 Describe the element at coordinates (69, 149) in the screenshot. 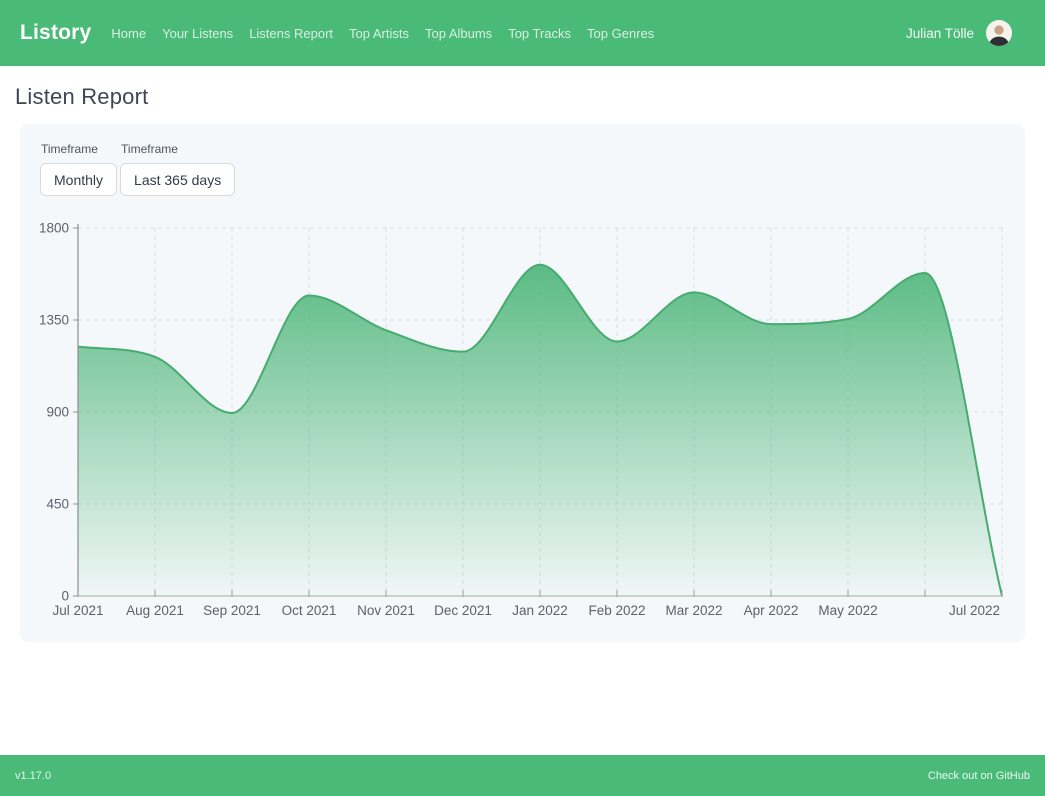

I see `timeframe-type-label: Timeframe` at that location.